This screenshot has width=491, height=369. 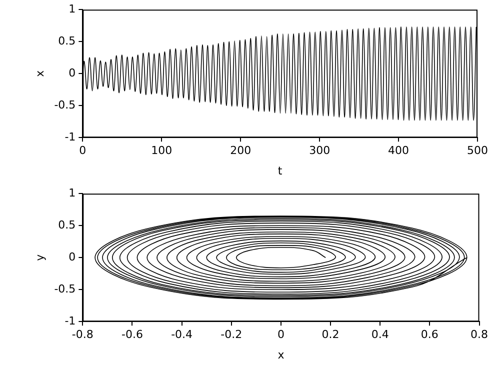 I want to click on x-tick-label: 500, so click(x=477, y=151).